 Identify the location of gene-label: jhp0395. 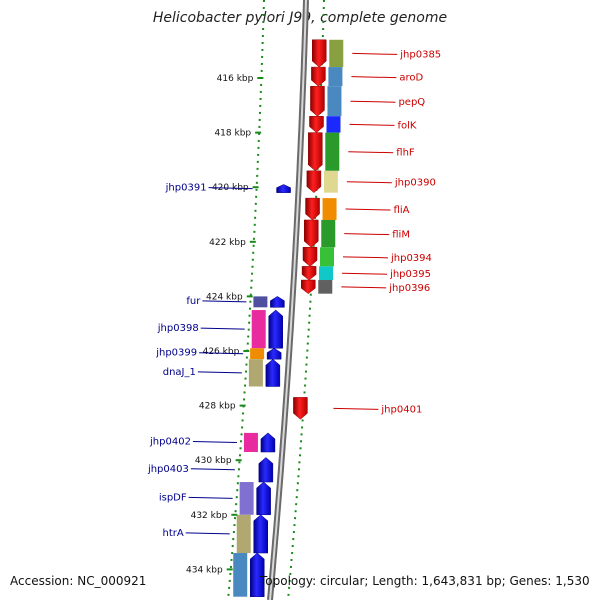
(410, 274).